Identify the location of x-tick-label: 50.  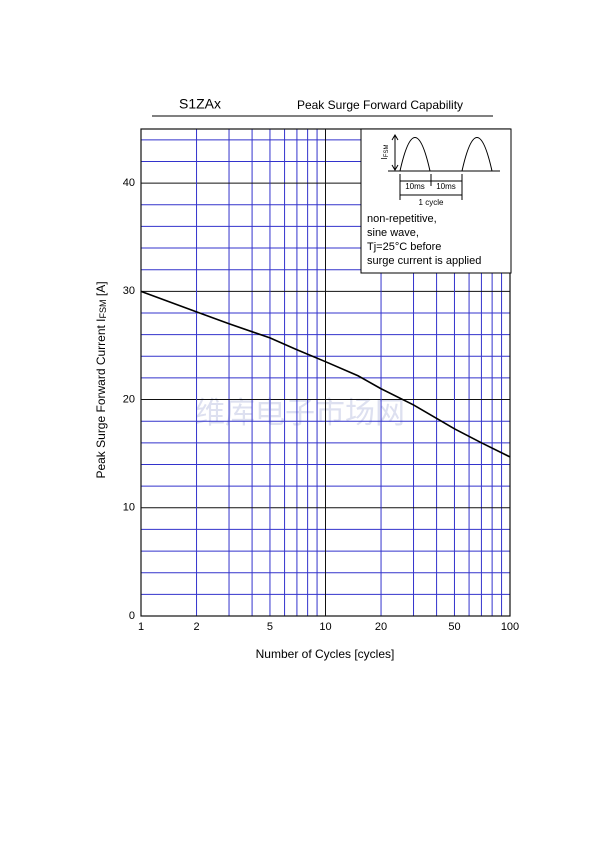
(454, 627).